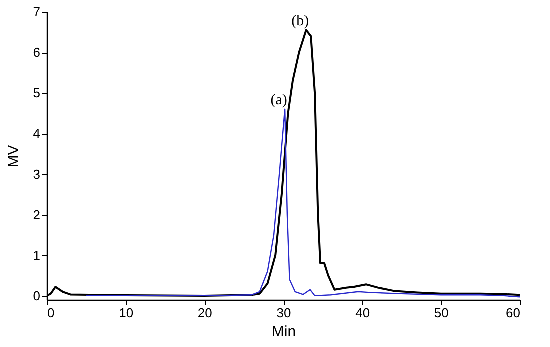 Image resolution: width=550 pixels, height=347 pixels. Describe the element at coordinates (513, 313) in the screenshot. I see `x-tick-label: 60` at that location.